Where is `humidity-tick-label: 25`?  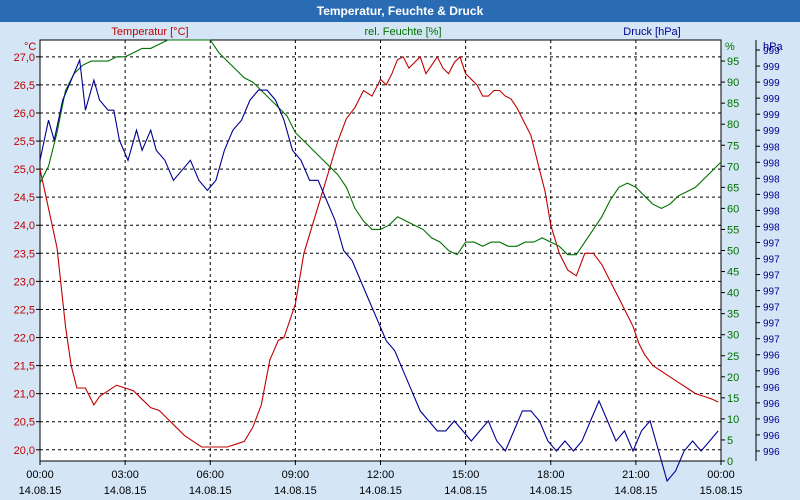 humidity-tick-label: 25 is located at coordinates (733, 357).